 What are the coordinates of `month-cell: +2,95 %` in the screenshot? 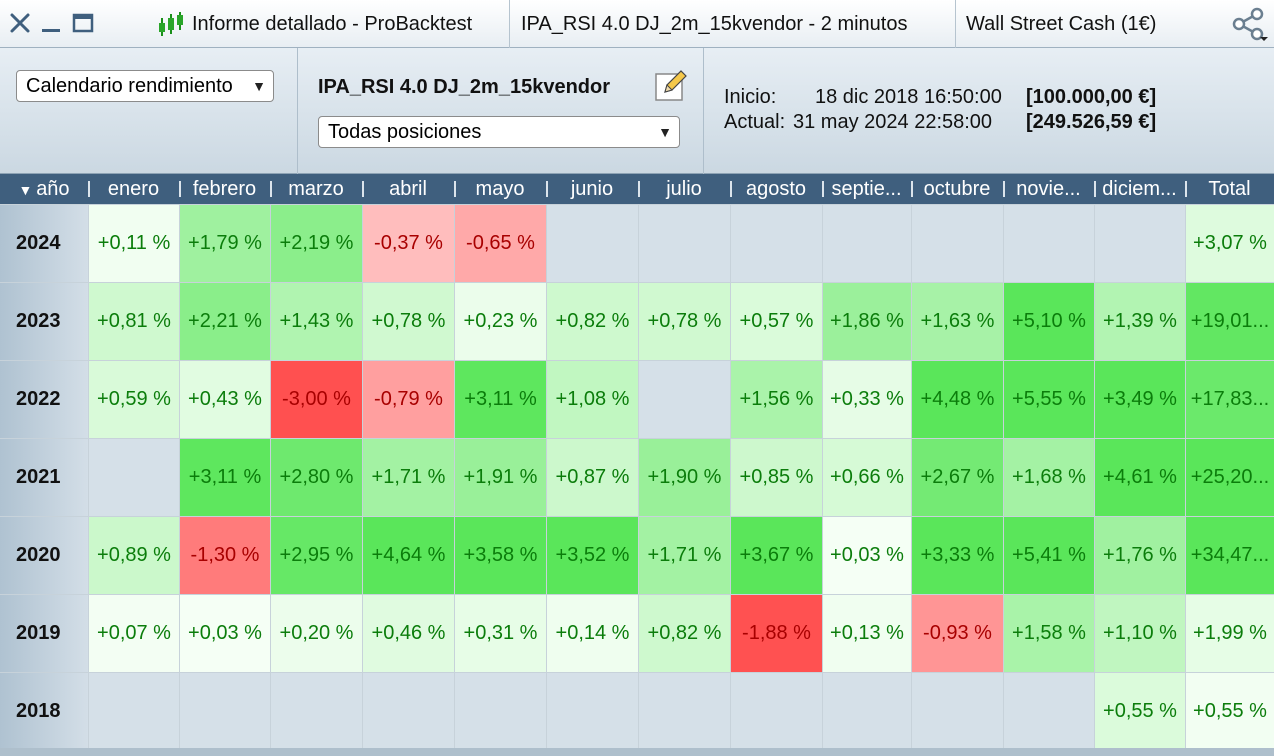 It's located at (316, 555).